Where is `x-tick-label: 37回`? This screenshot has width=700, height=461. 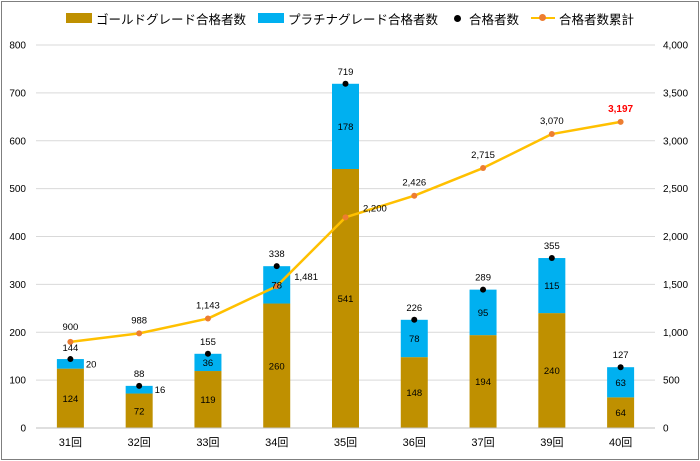 x-tick-label: 37回 is located at coordinates (482, 442).